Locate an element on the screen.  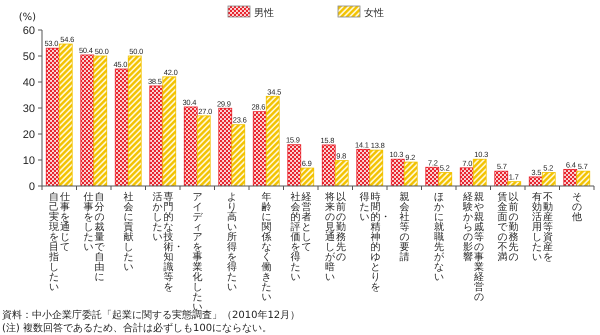
y-tick-label: 20 is located at coordinates (28, 135).